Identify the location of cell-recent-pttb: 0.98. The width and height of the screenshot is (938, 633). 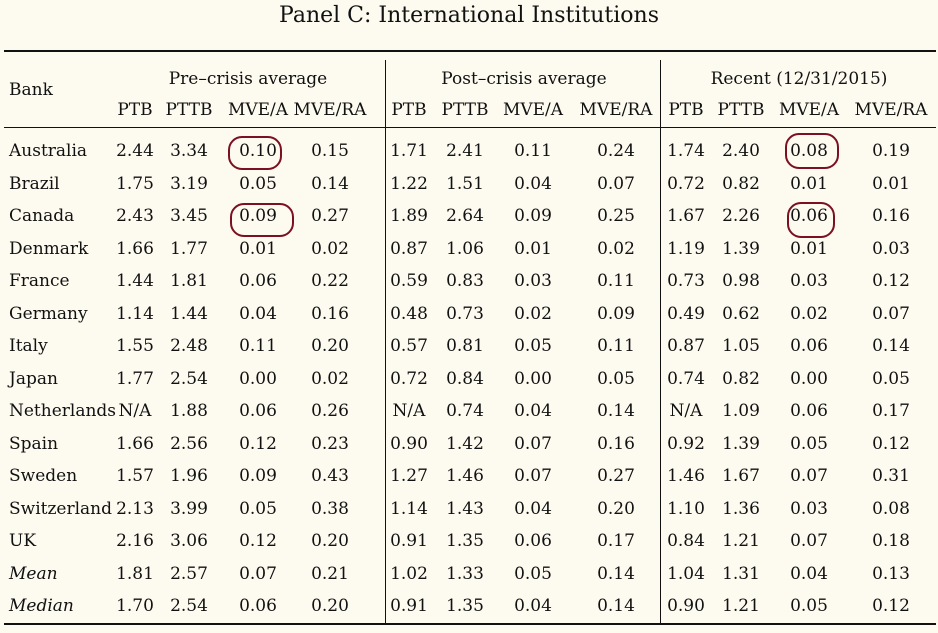
(741, 281).